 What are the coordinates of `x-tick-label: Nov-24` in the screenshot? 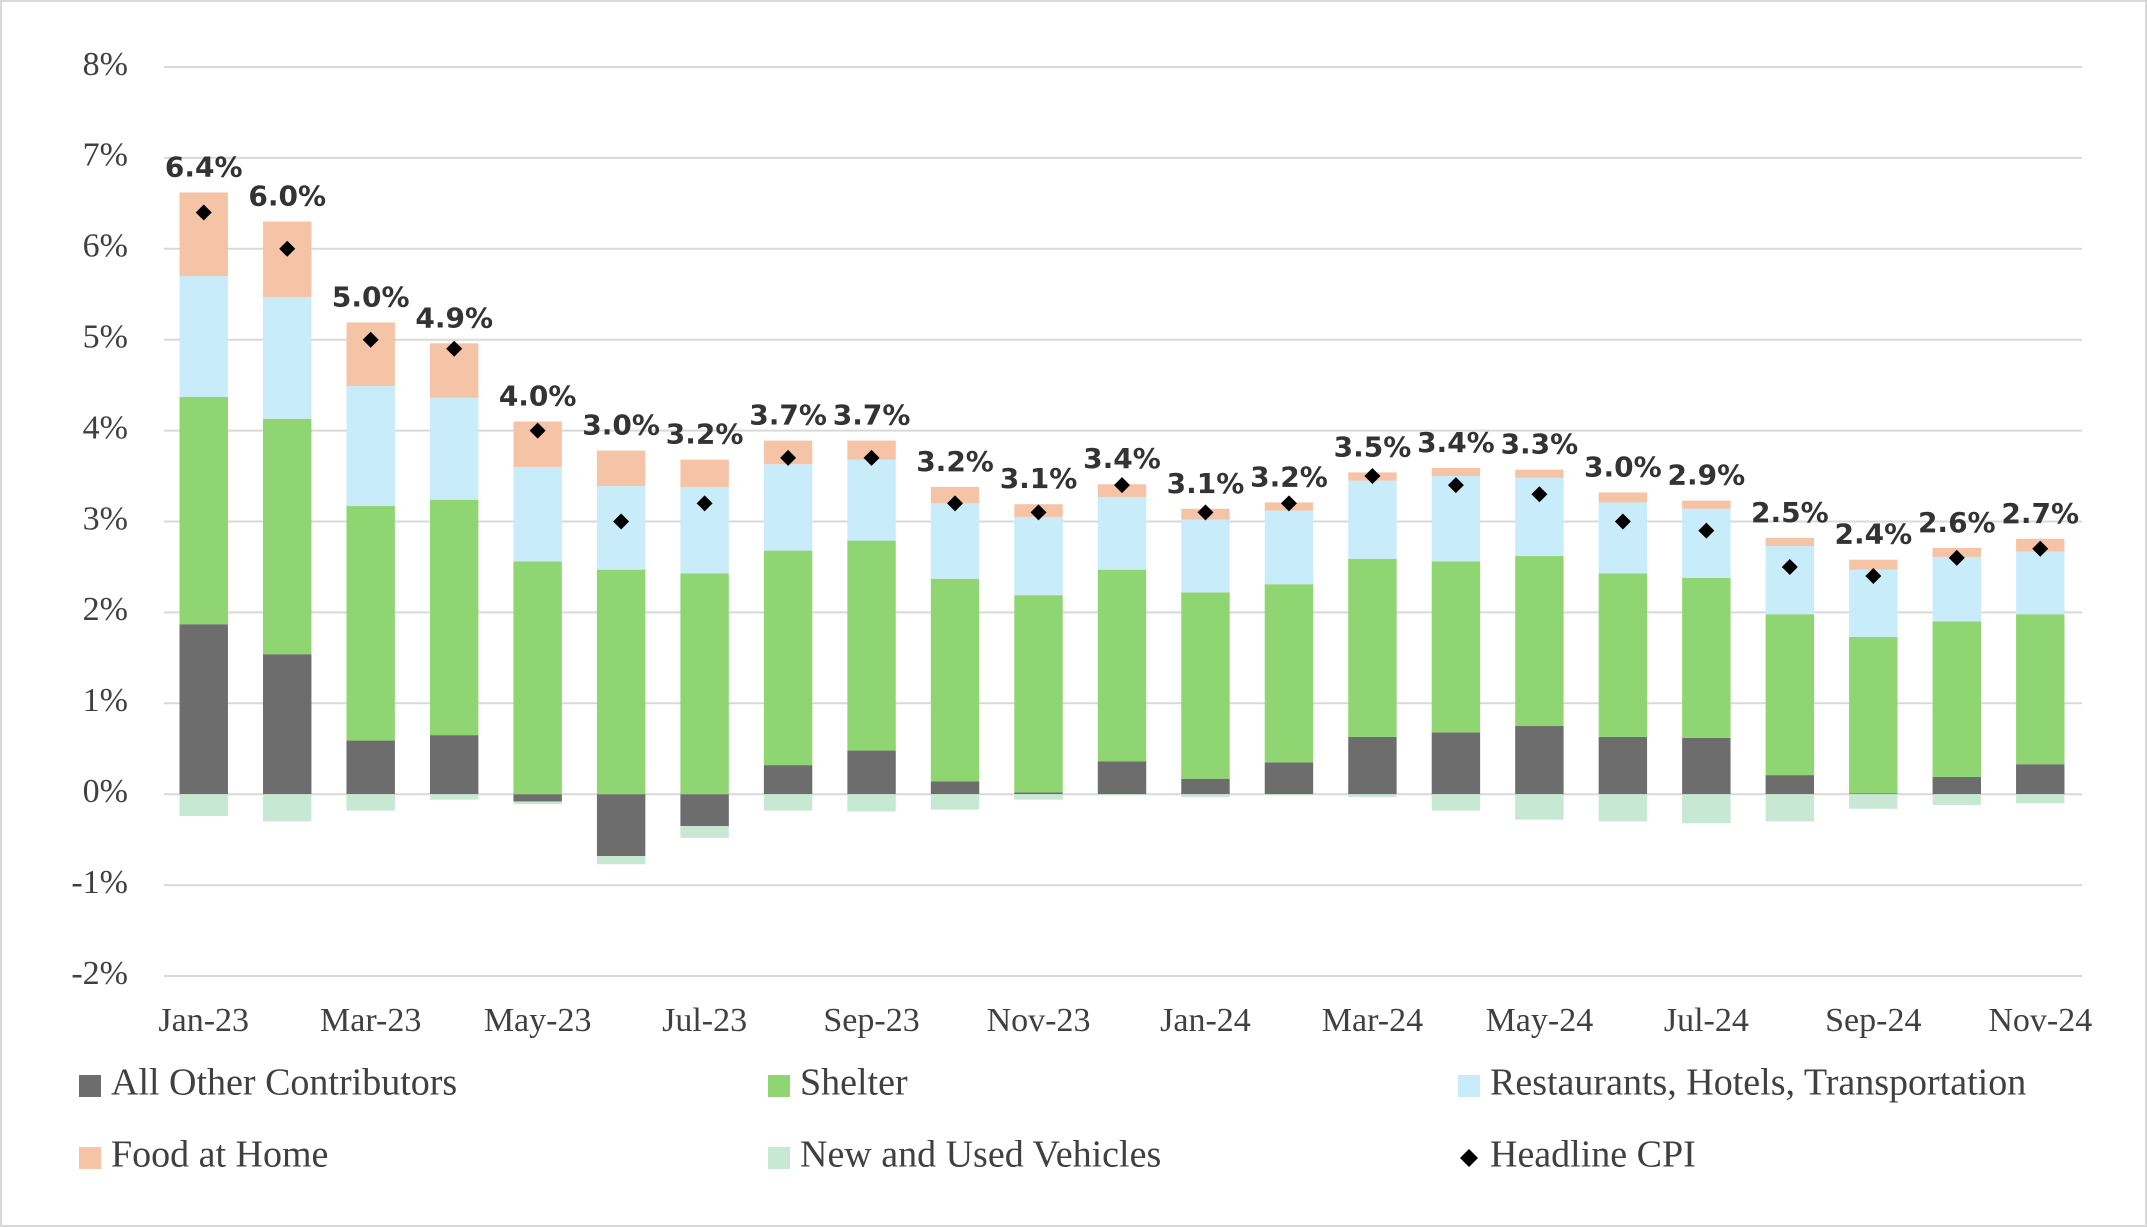 It's located at (2040, 1020).